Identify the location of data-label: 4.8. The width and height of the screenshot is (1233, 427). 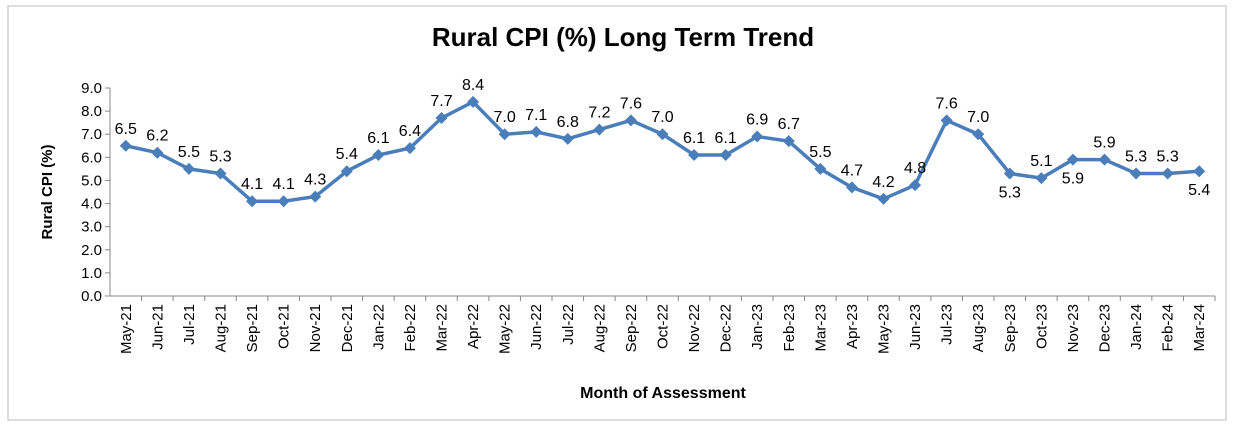
(915, 168).